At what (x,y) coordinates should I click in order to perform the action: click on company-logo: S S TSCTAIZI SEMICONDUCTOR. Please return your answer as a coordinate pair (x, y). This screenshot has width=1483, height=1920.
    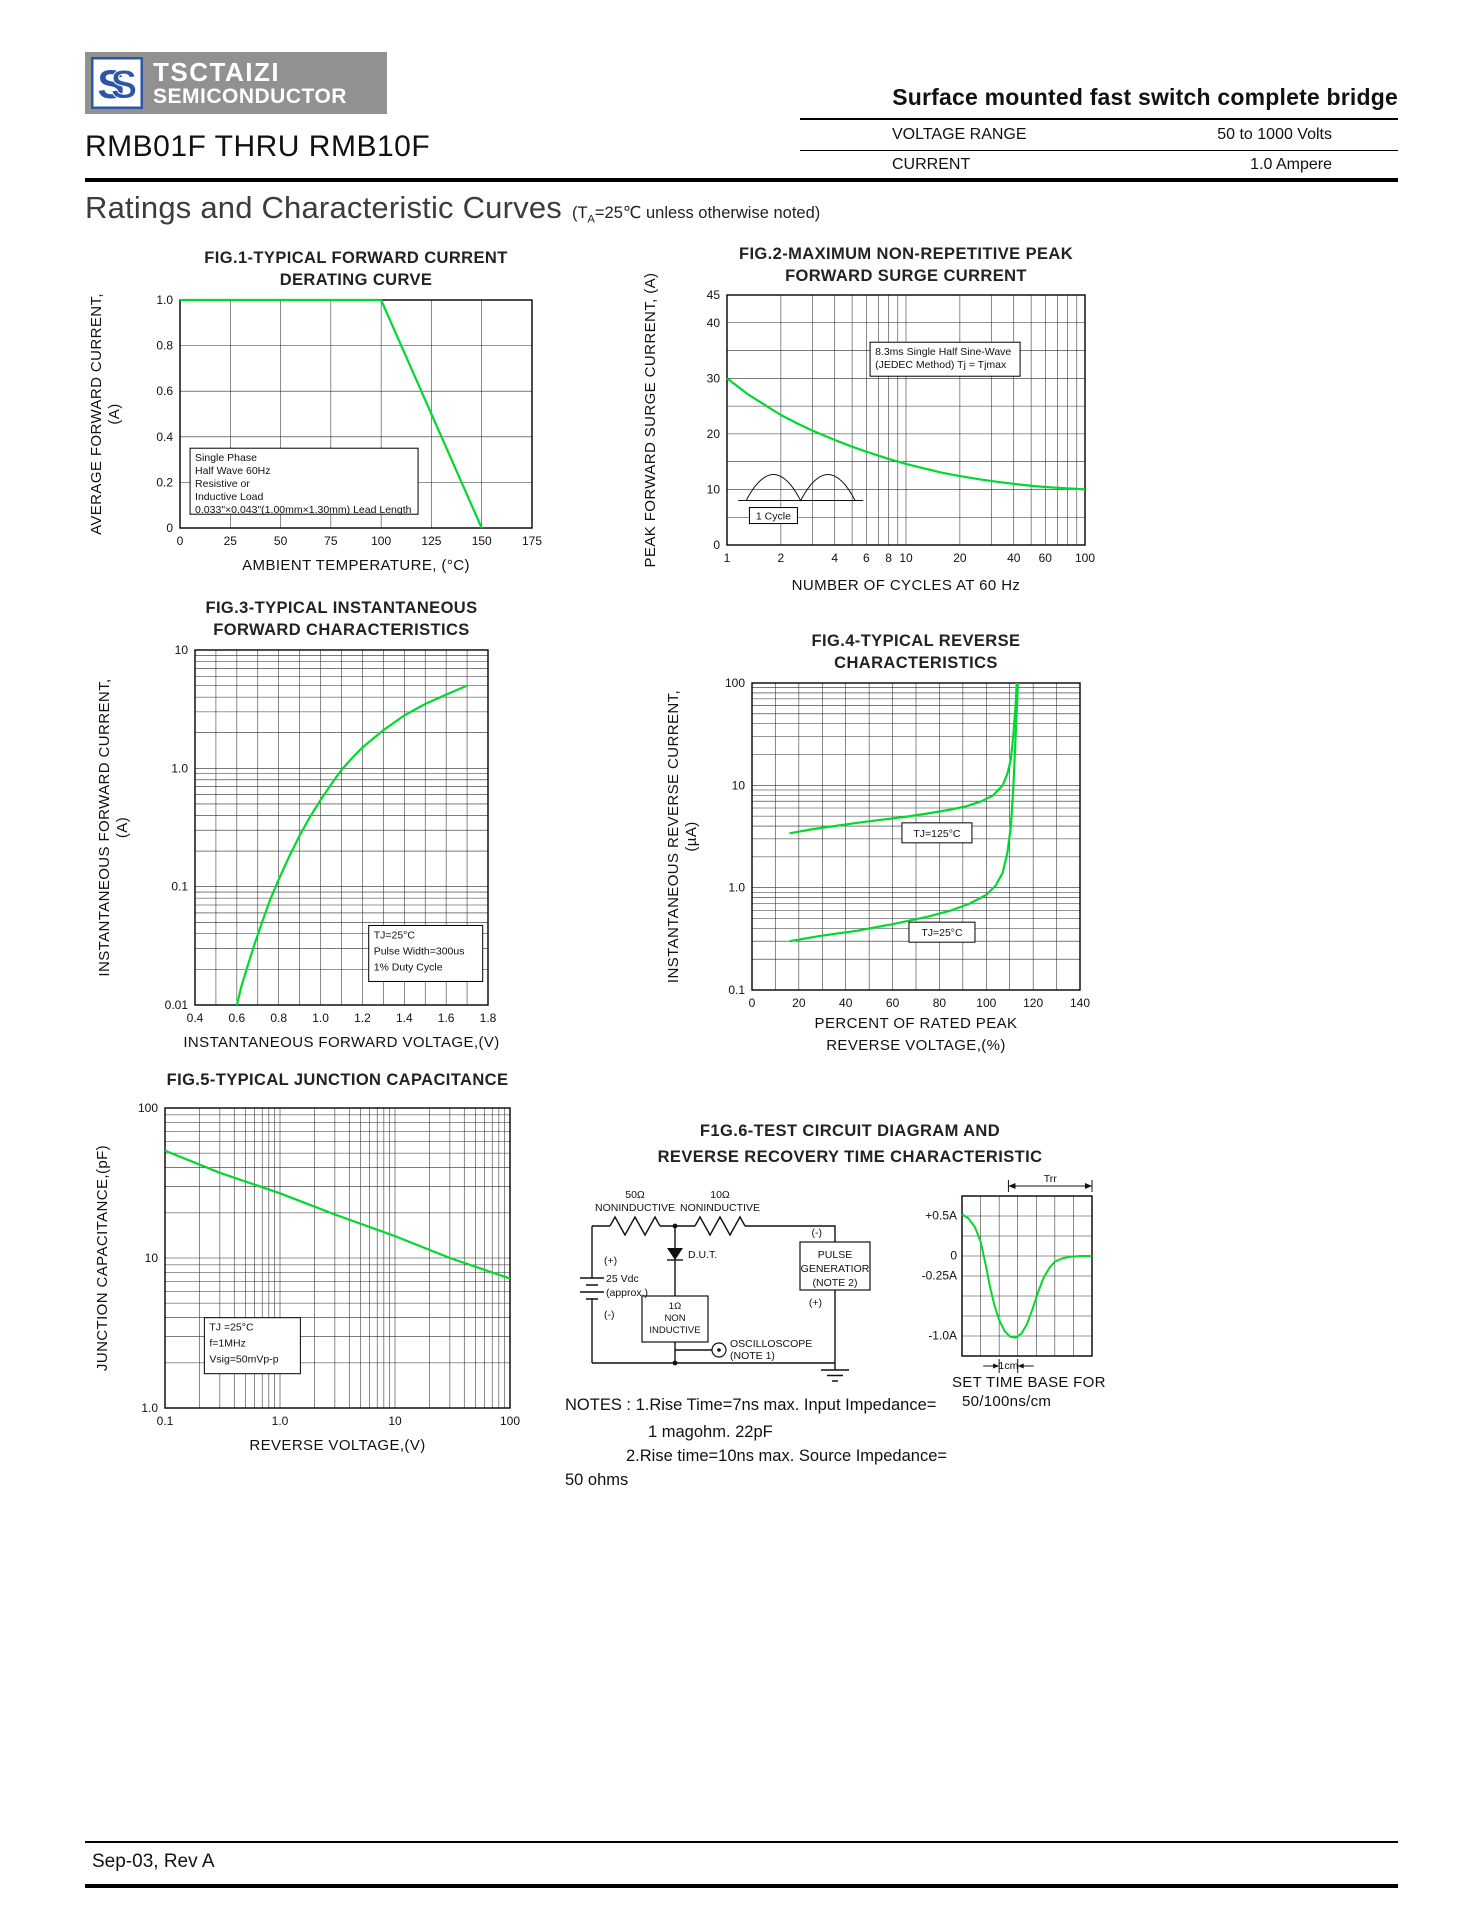
    Looking at the image, I should click on (236, 83).